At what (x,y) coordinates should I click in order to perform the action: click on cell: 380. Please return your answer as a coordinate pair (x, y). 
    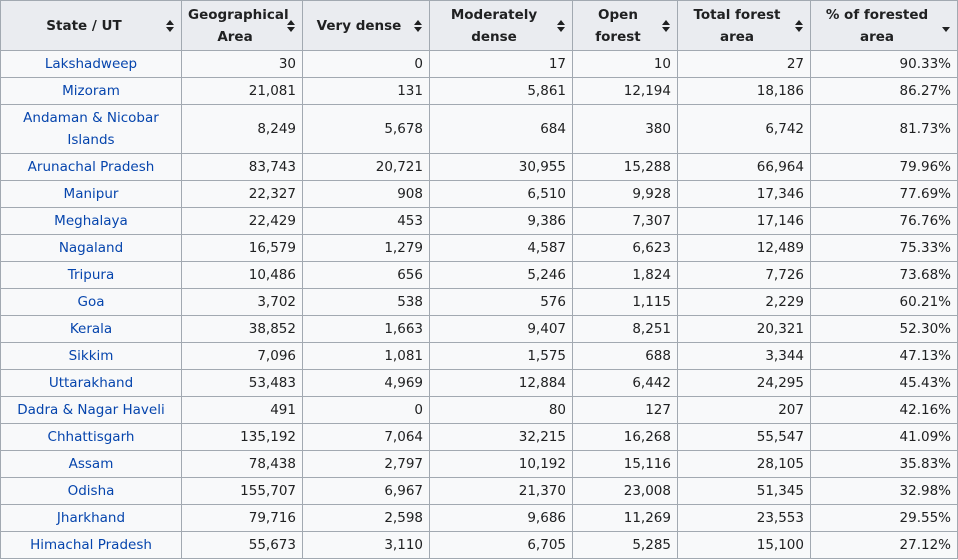
    Looking at the image, I should click on (625, 129).